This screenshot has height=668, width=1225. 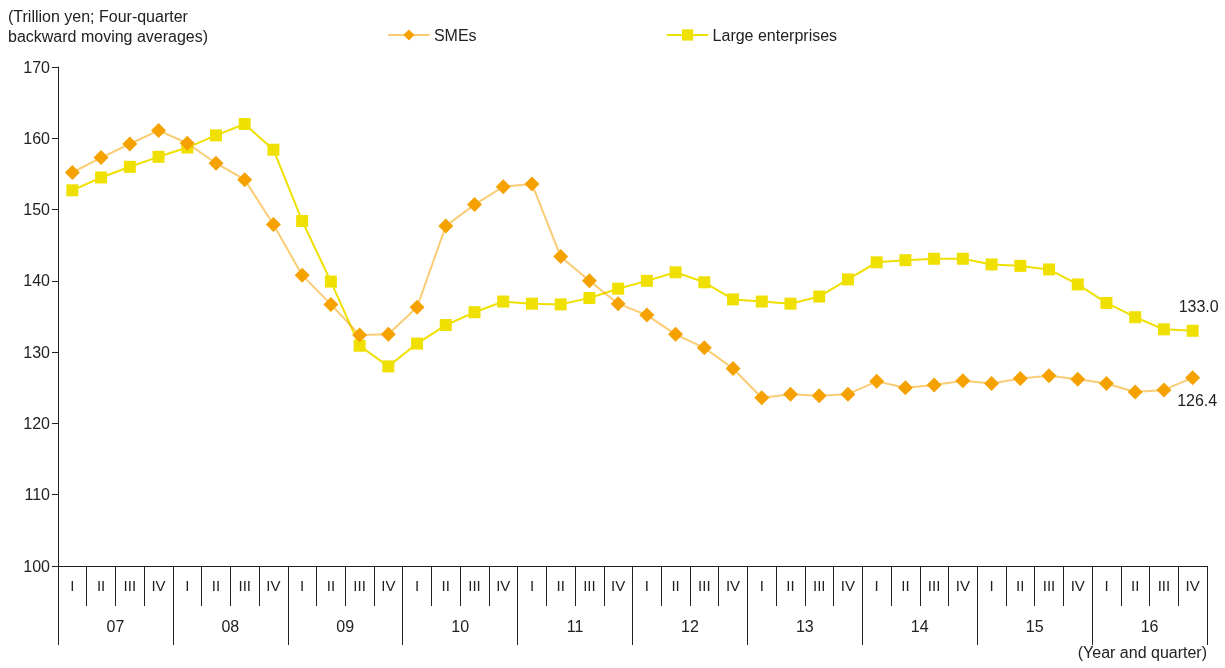 I want to click on x-axis-title: (Year and quarter), so click(x=1142, y=652).